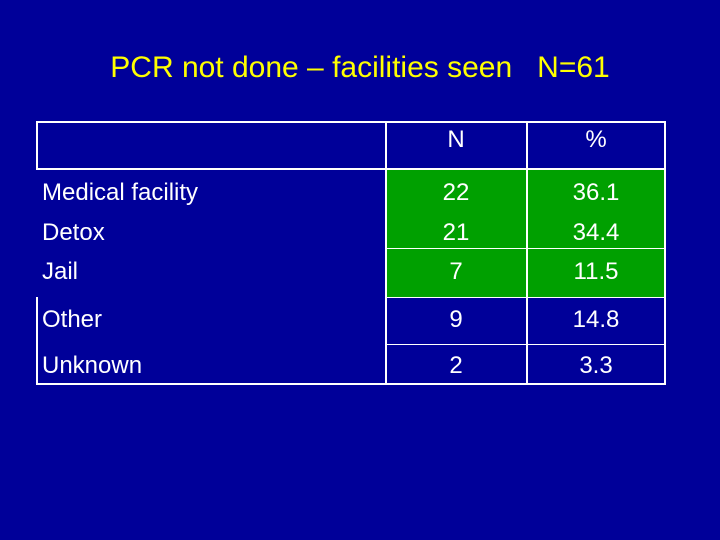 The height and width of the screenshot is (540, 720). I want to click on row-label: Jail, so click(60, 271).